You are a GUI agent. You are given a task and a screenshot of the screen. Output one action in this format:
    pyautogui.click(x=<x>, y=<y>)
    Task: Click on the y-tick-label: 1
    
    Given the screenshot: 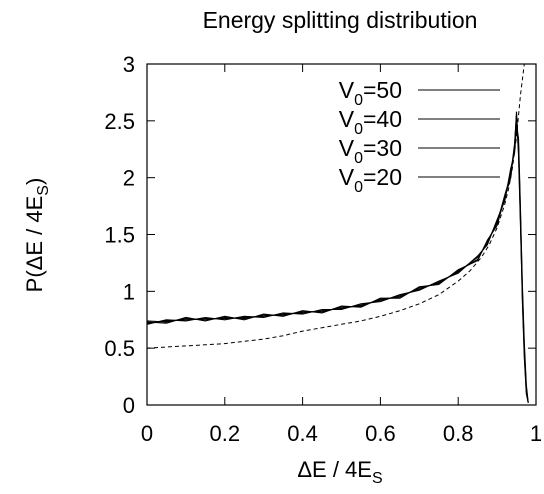 What is the action you would take?
    pyautogui.click(x=129, y=291)
    